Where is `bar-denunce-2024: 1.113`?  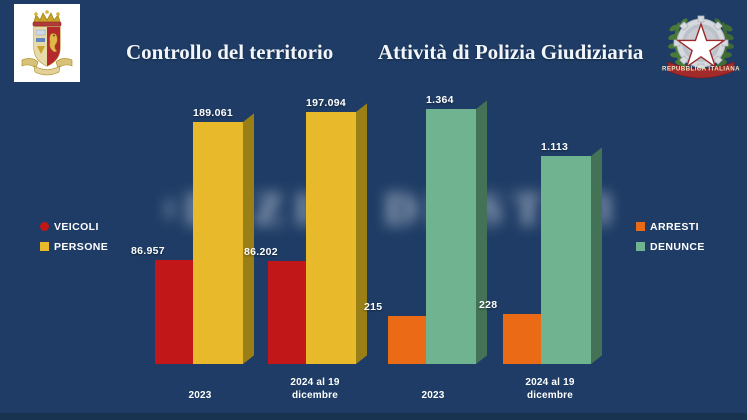 bar-denunce-2024: 1.113 is located at coordinates (571, 252).